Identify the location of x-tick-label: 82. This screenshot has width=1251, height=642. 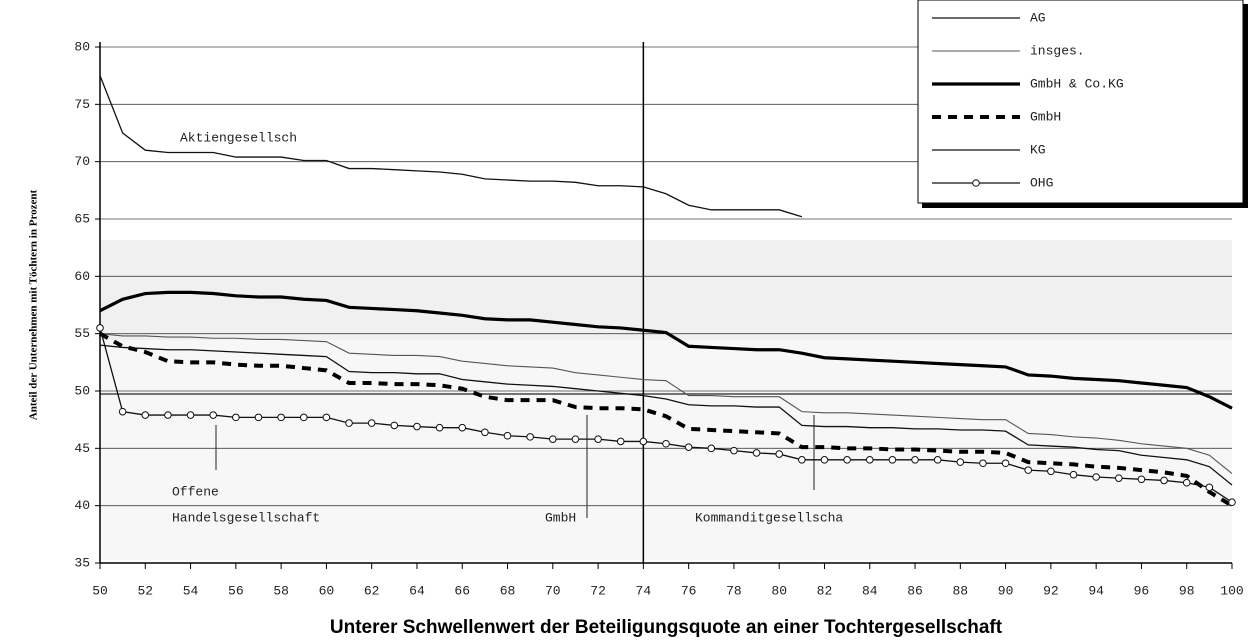
(825, 590).